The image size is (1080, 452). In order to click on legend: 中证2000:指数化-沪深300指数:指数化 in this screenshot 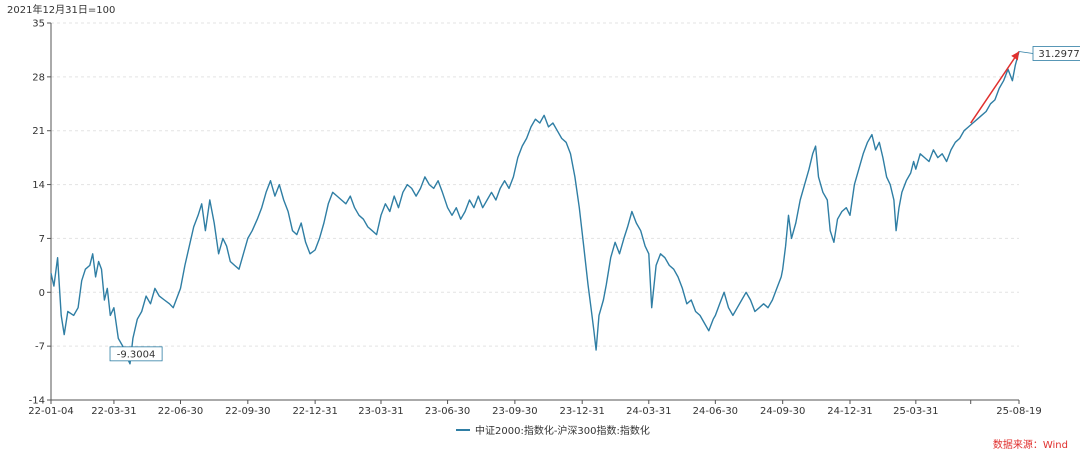, I will do `click(553, 429)`.